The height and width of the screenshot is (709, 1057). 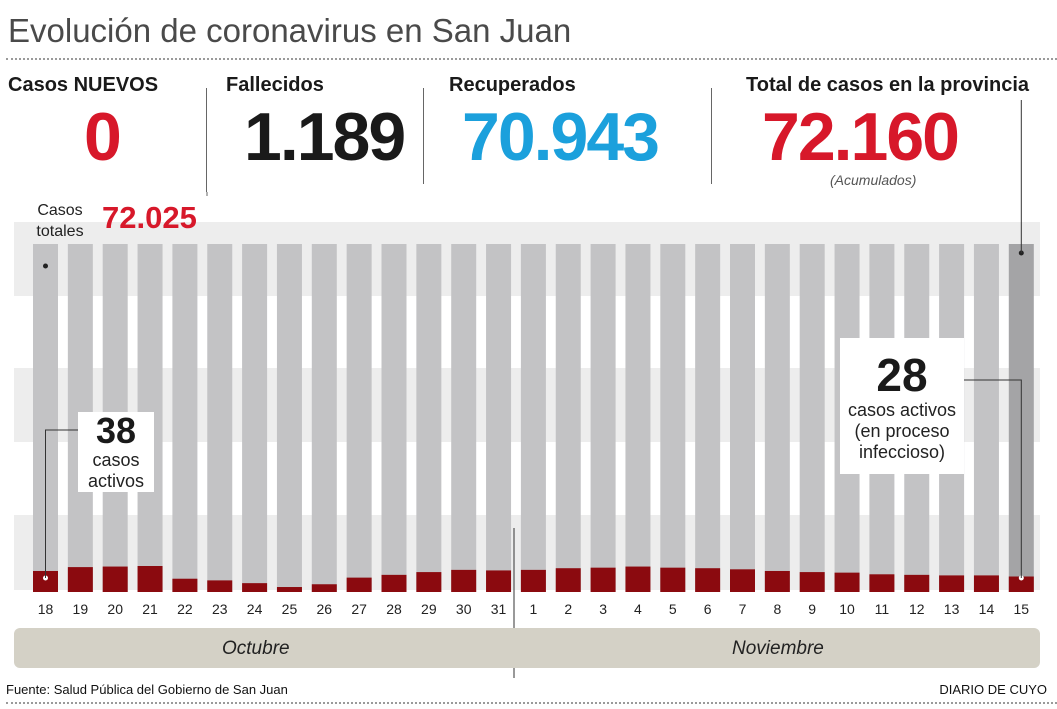 What do you see at coordinates (1022, 609) in the screenshot?
I see `x-tick-label: 15` at bounding box center [1022, 609].